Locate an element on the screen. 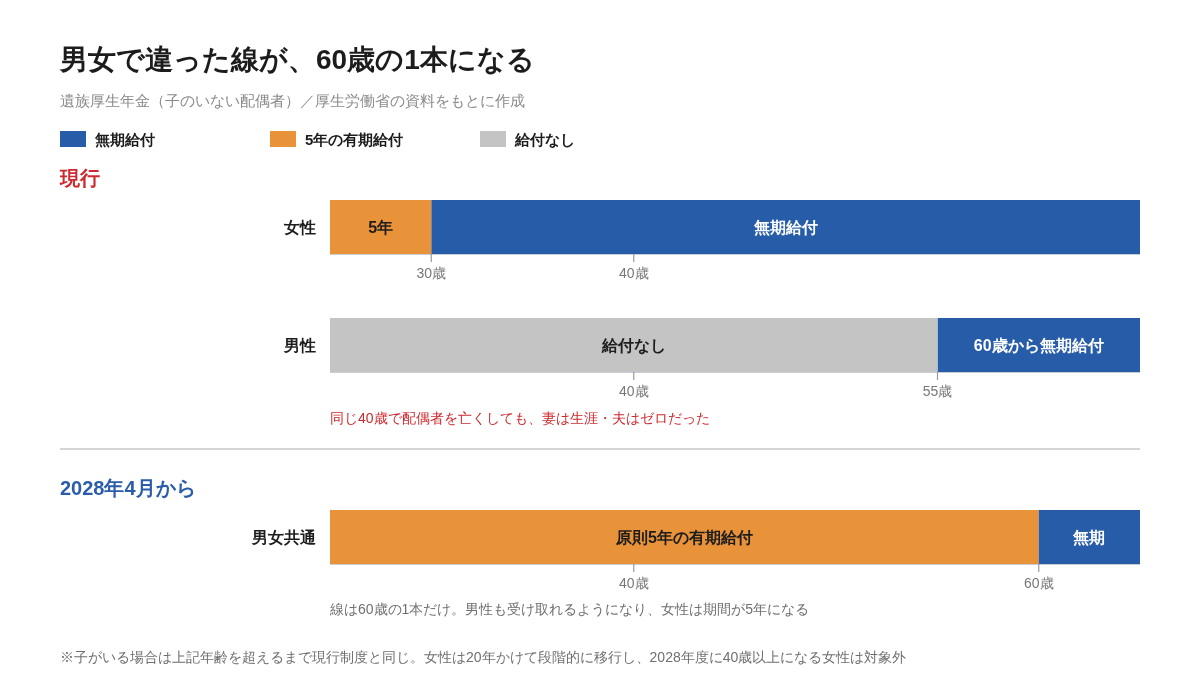 The width and height of the screenshot is (1200, 700). x-tick-label: 60歳 is located at coordinates (1038, 583).